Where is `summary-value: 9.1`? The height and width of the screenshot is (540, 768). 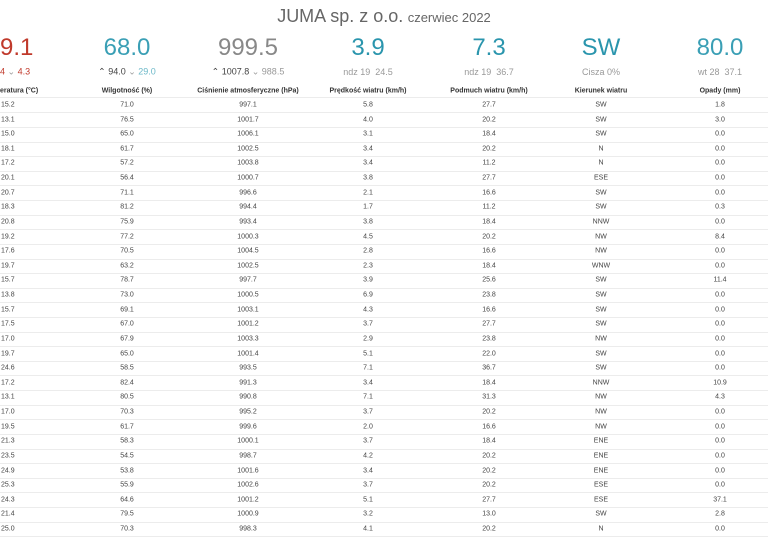 summary-value: 9.1 is located at coordinates (17, 47).